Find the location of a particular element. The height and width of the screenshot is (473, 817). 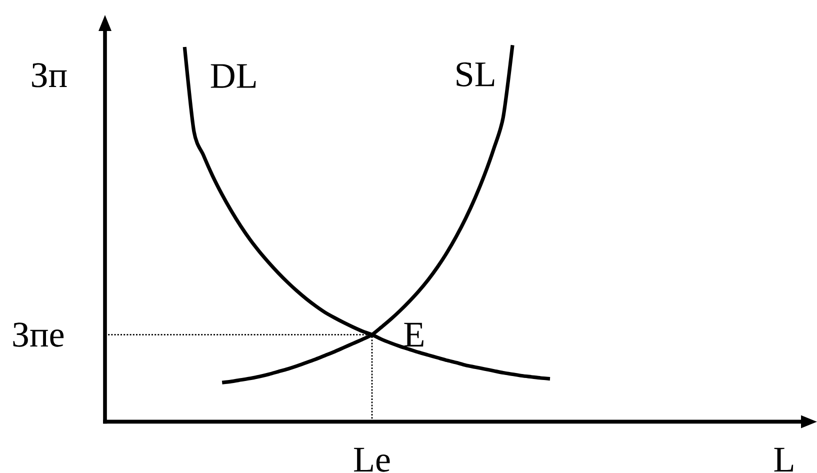

series-label: DL is located at coordinates (233, 76).